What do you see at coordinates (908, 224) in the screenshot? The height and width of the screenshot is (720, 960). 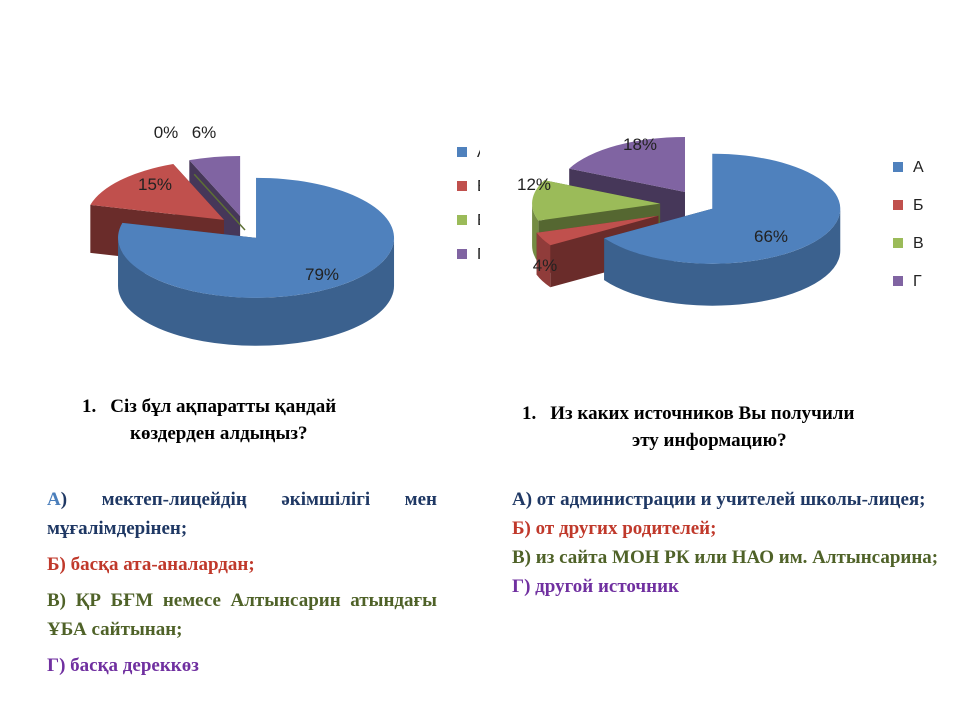 I see `legend: А Б В Г` at bounding box center [908, 224].